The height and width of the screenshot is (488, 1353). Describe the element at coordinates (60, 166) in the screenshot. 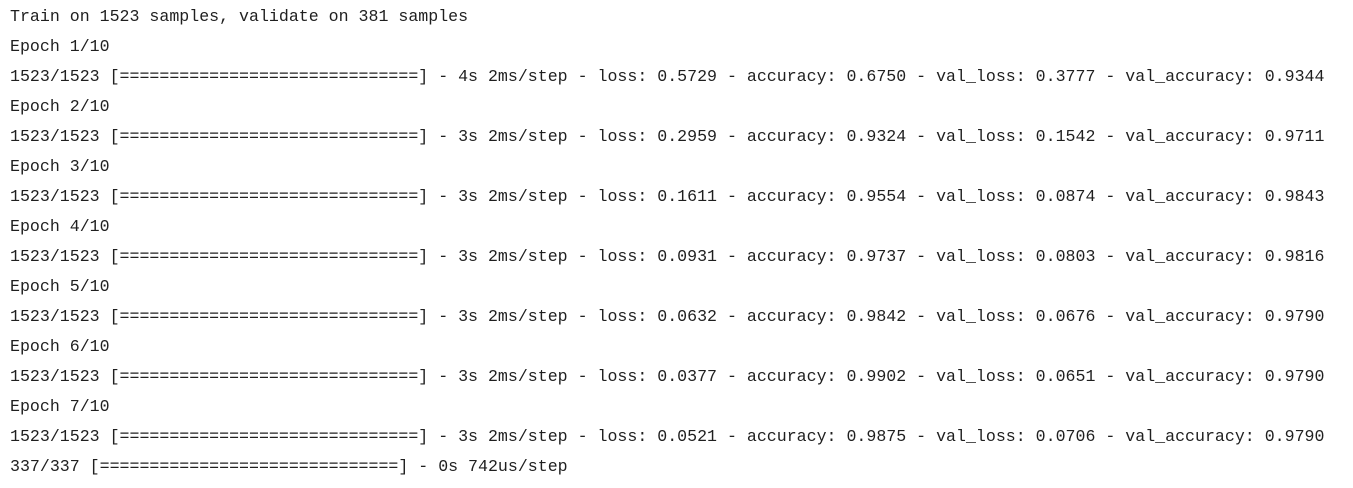

I see `output-line: Epoch 3/10` at that location.